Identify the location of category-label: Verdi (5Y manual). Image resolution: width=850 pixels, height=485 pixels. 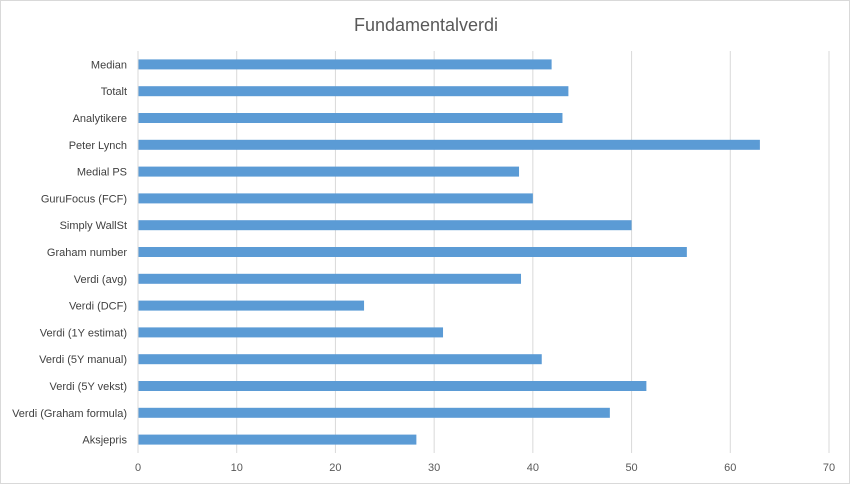
(83, 360).